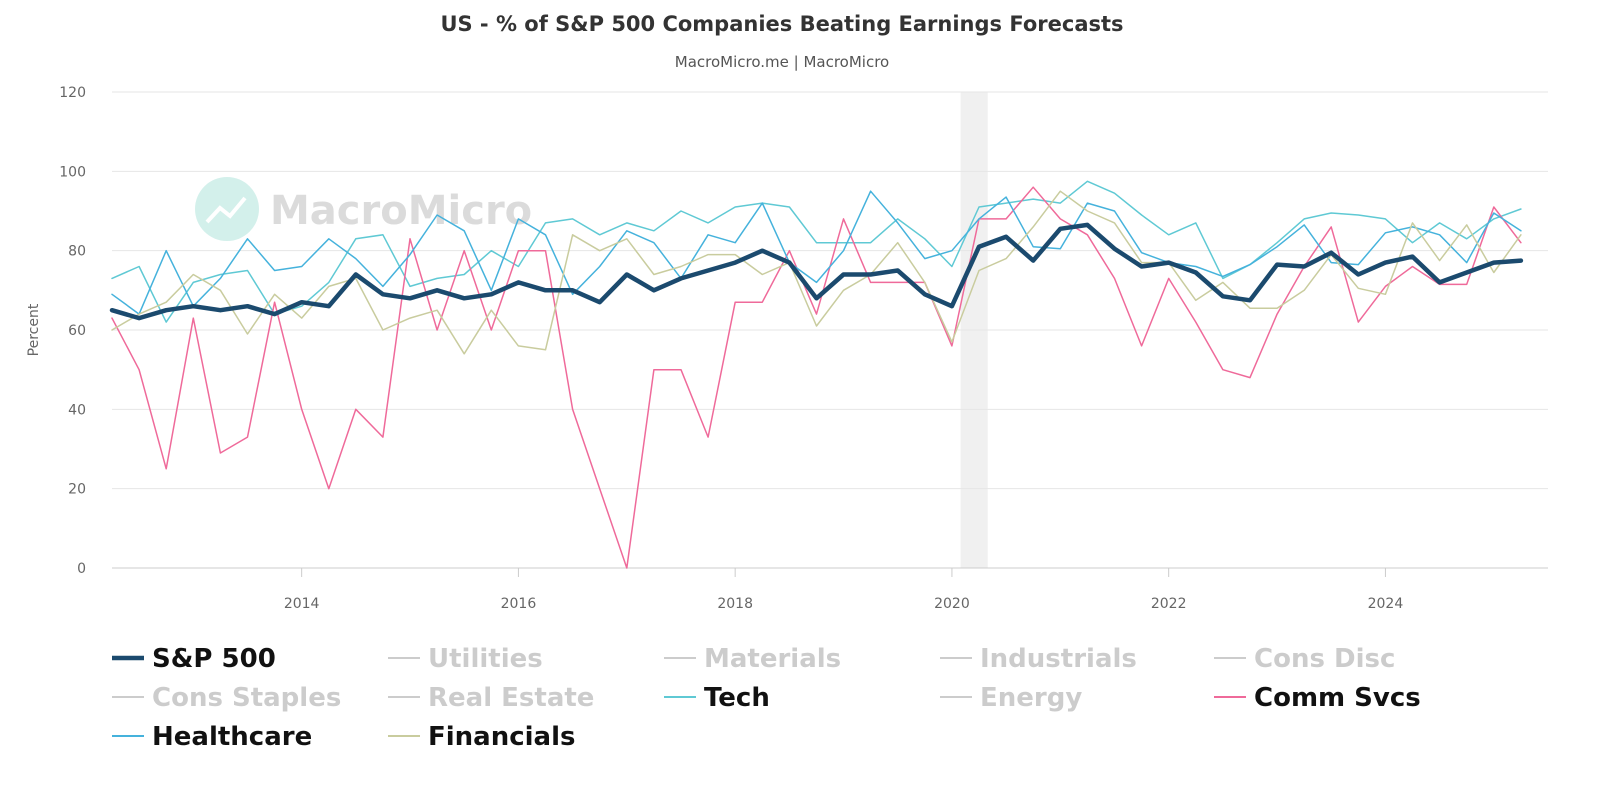 This screenshot has width=1601, height=803. What do you see at coordinates (232, 737) in the screenshot?
I see `legend-label: Healthcare` at bounding box center [232, 737].